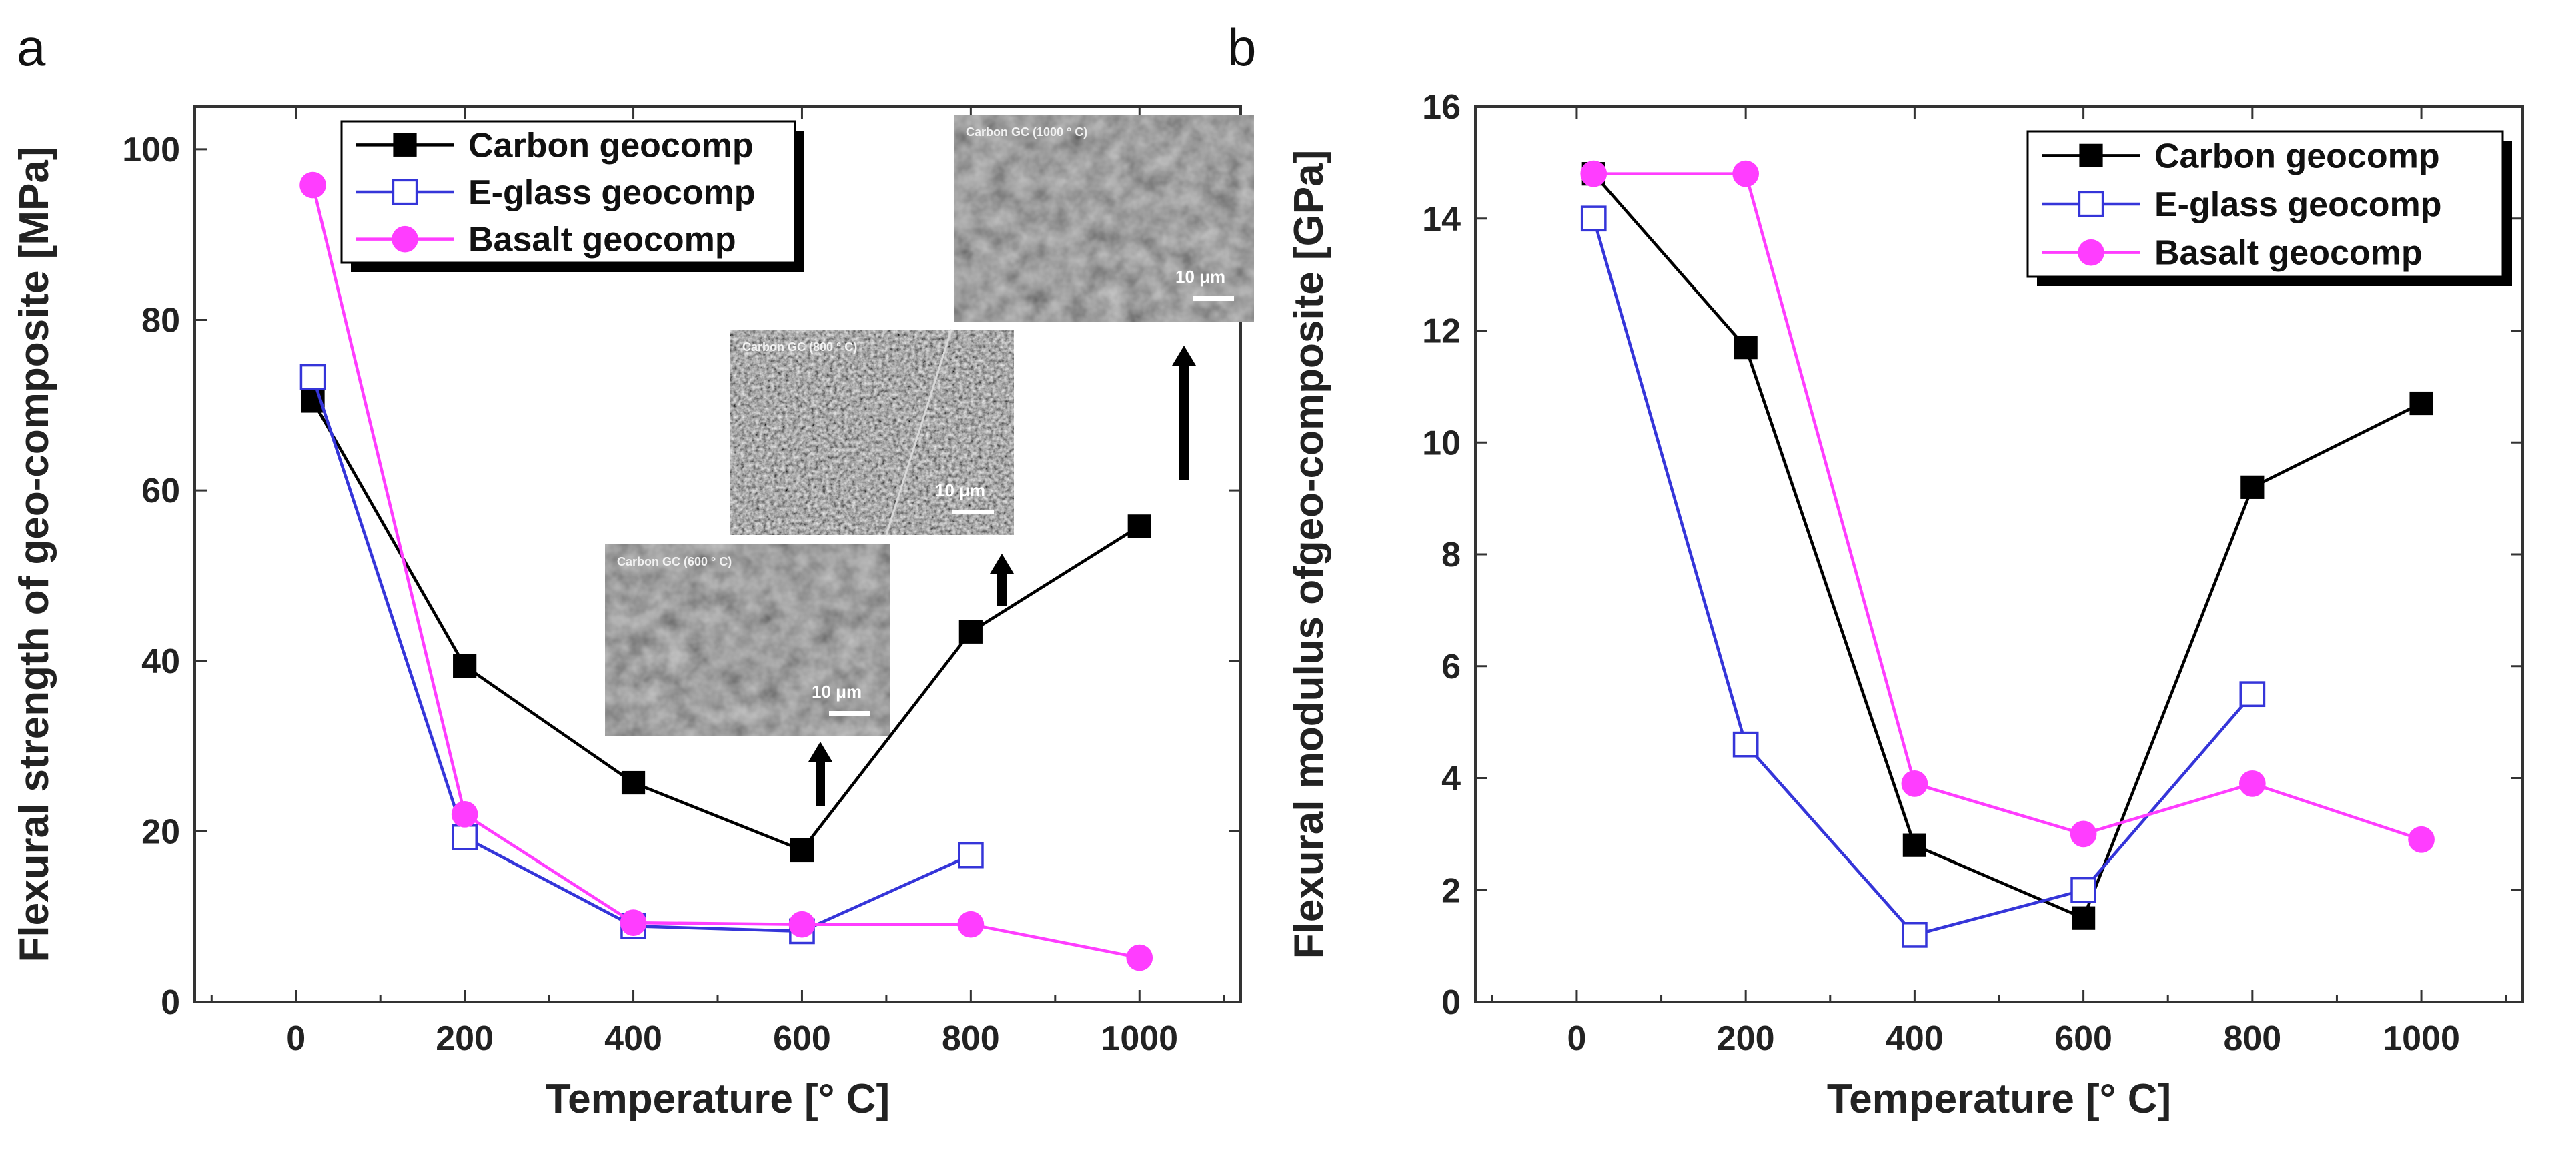  What do you see at coordinates (1442, 219) in the screenshot?
I see `y-tick-label: 14` at bounding box center [1442, 219].